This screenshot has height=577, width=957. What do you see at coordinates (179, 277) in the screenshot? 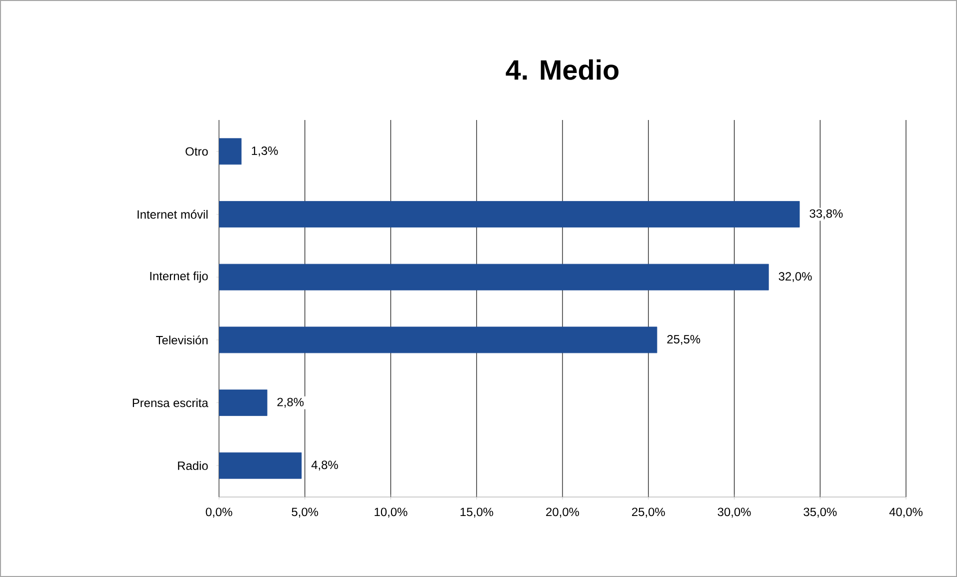
I see `y-tick-label: Internet fijo` at bounding box center [179, 277].